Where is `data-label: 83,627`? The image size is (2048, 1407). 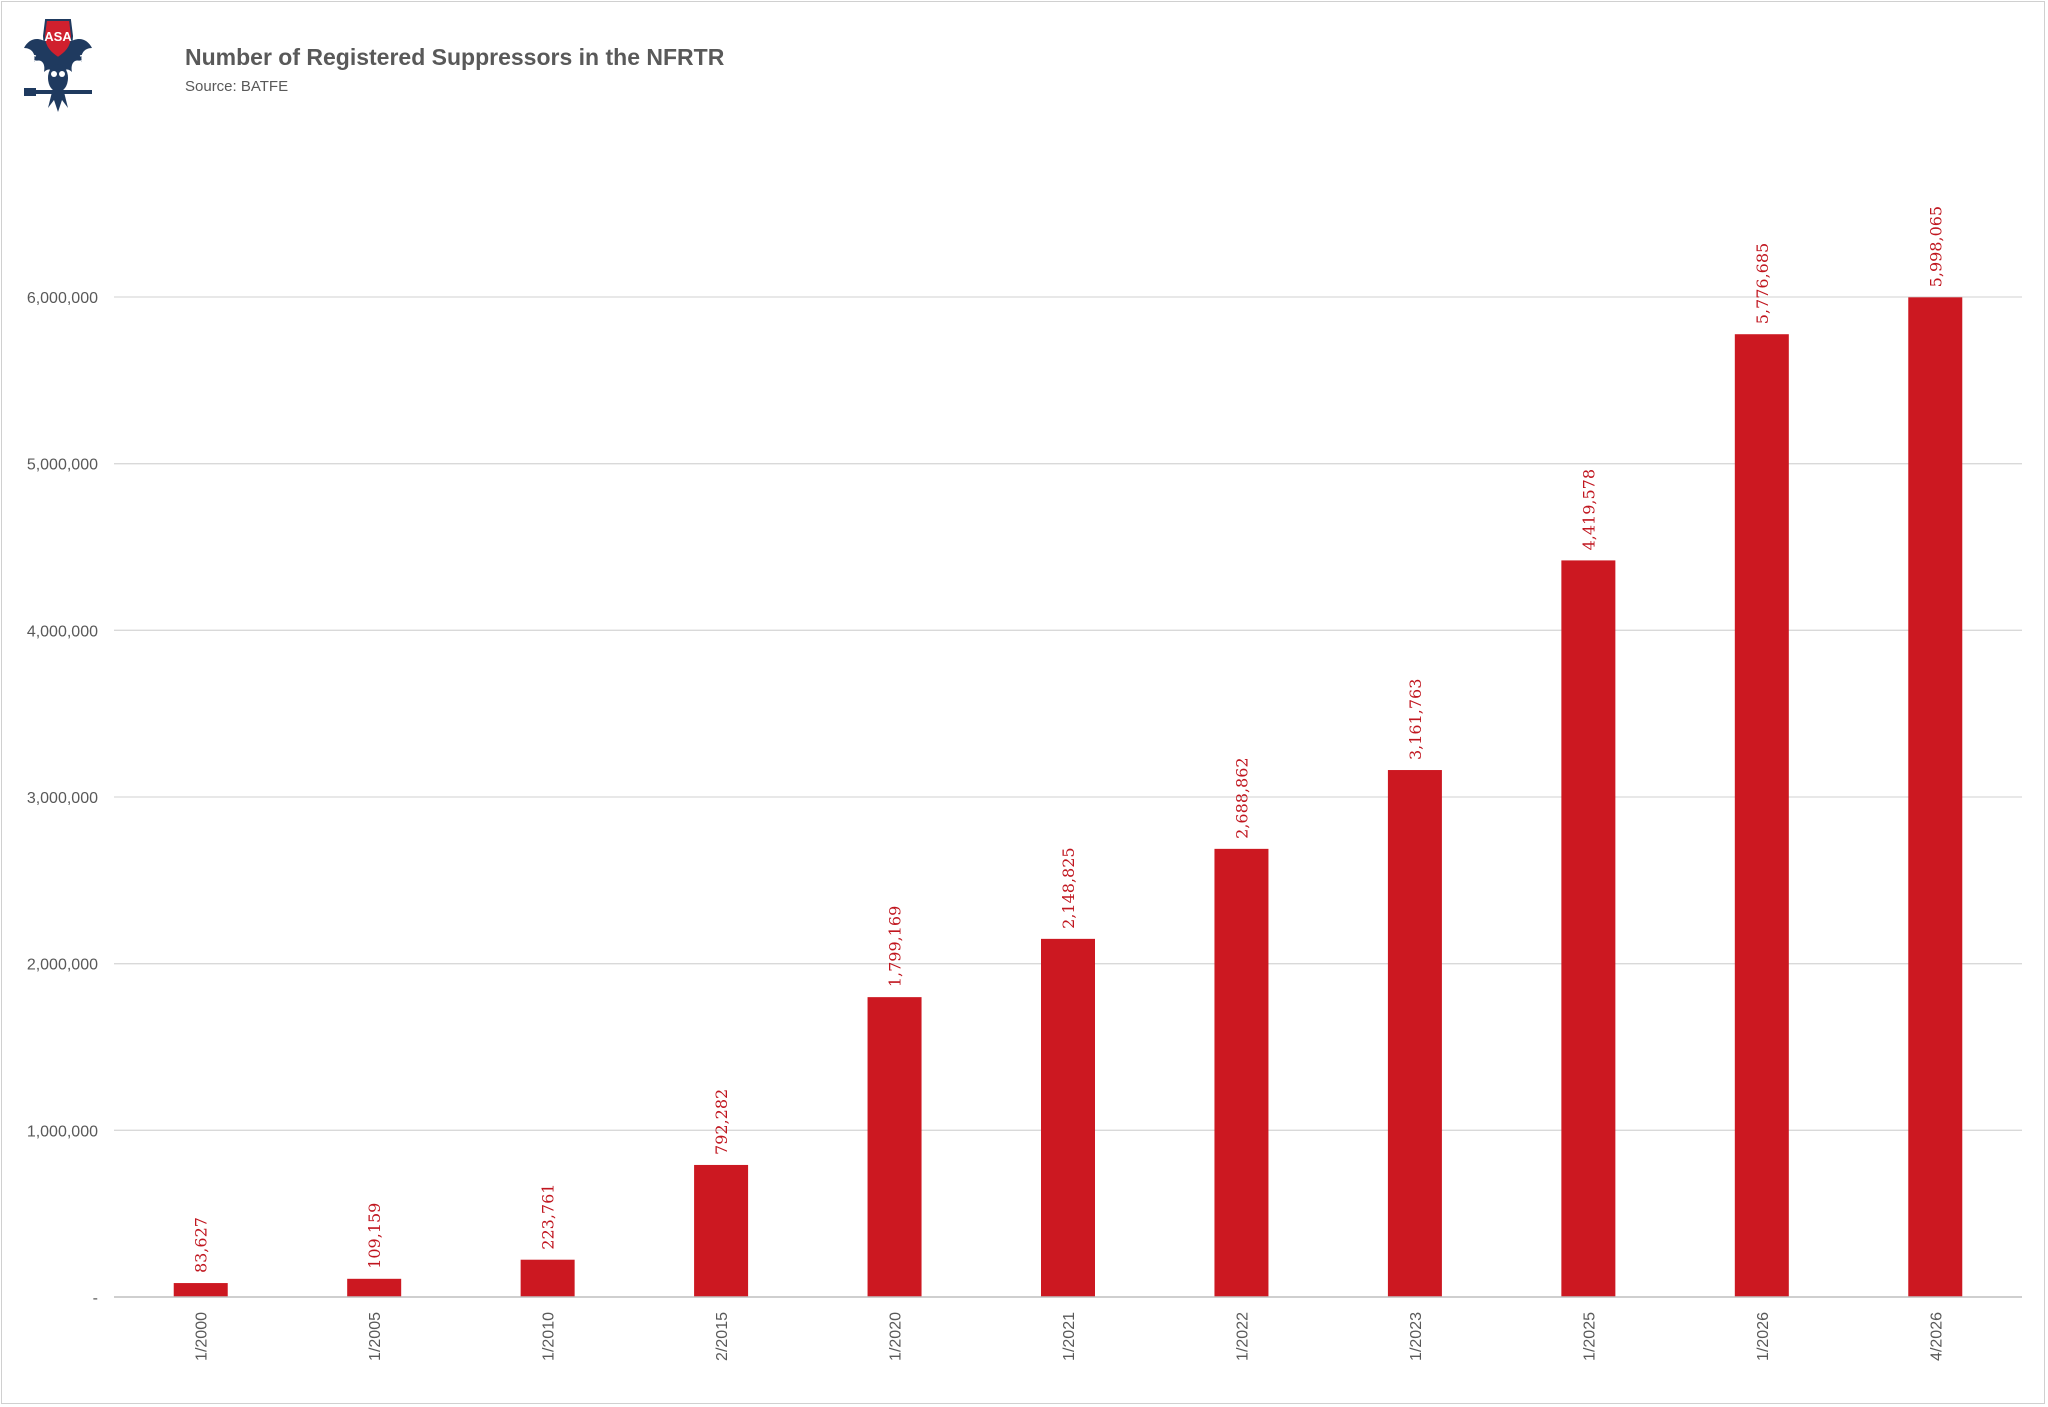
data-label: 83,627 is located at coordinates (201, 1245).